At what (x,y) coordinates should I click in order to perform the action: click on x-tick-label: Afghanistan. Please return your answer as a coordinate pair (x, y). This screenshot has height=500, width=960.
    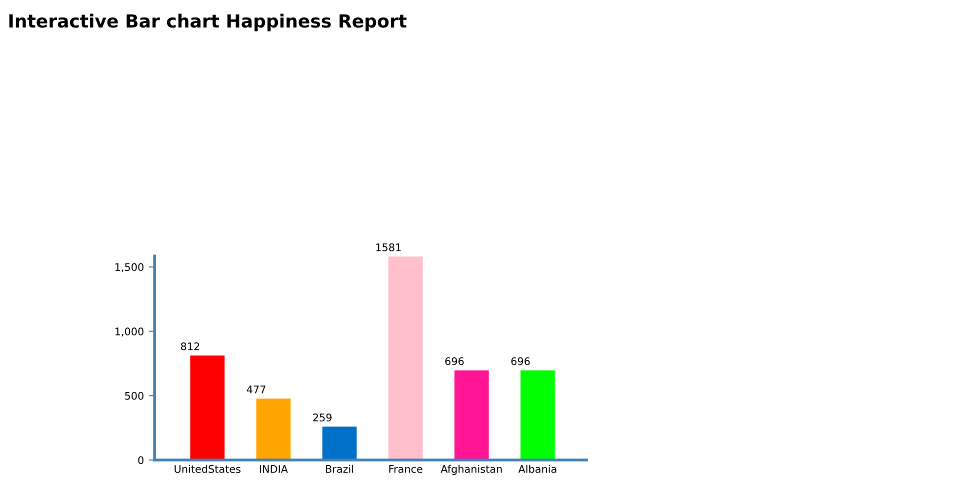
    Looking at the image, I should click on (471, 469).